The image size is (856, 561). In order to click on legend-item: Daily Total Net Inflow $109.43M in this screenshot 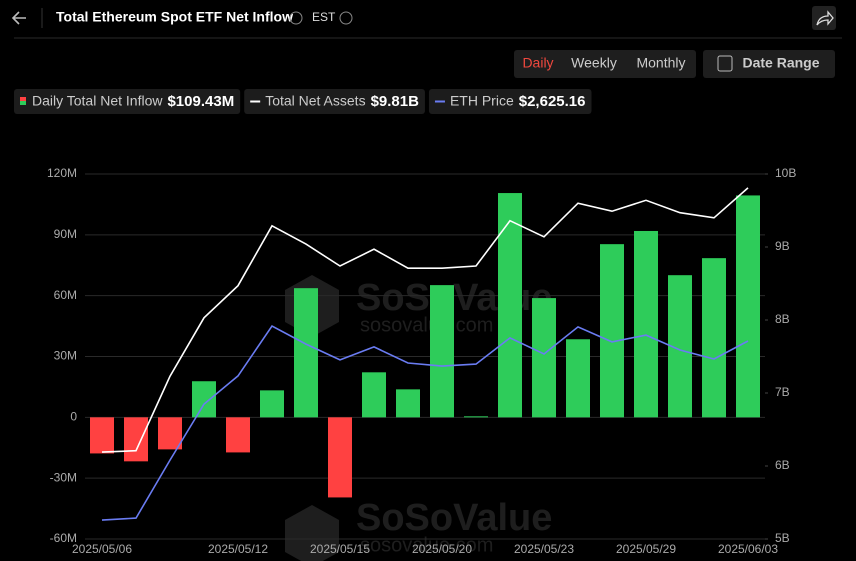, I will do `click(127, 101)`.